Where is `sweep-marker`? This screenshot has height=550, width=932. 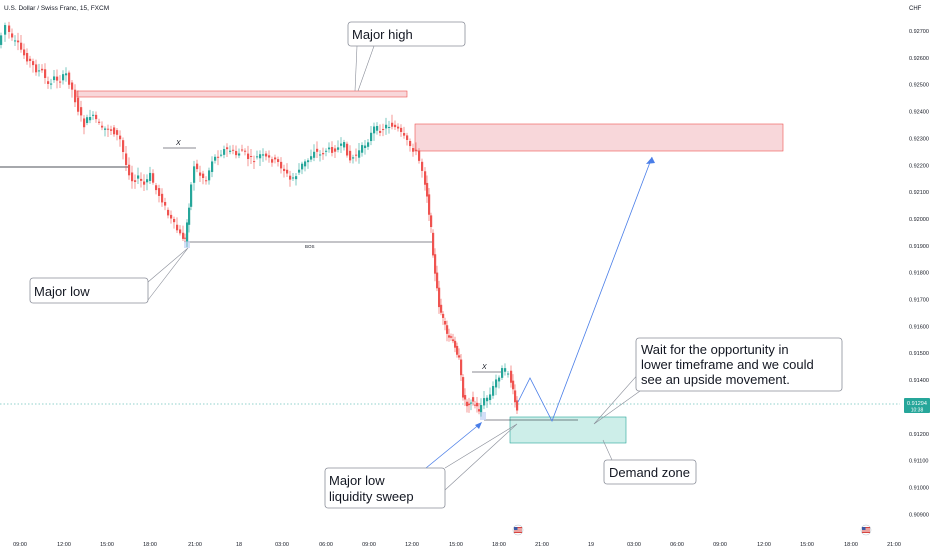
sweep-marker is located at coordinates (483, 416).